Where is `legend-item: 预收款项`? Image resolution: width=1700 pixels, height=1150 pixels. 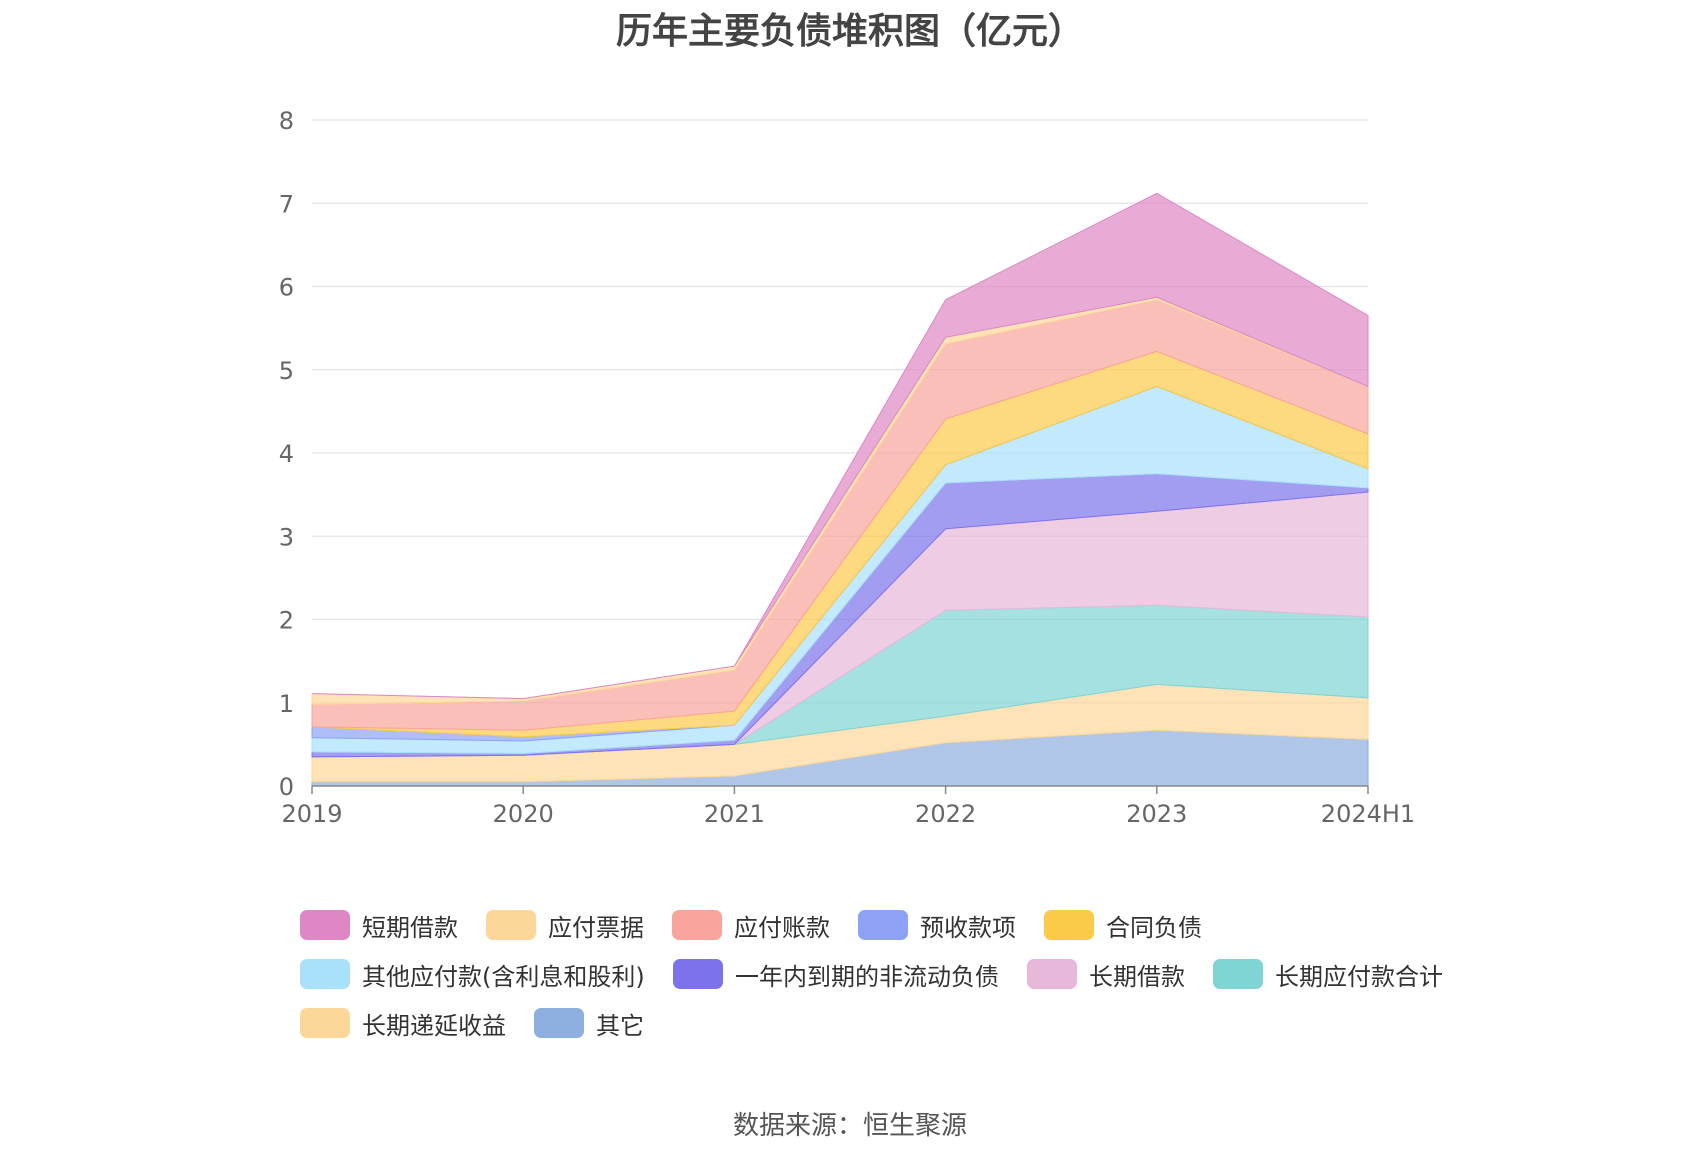
legend-item: 预收款项 is located at coordinates (937, 925).